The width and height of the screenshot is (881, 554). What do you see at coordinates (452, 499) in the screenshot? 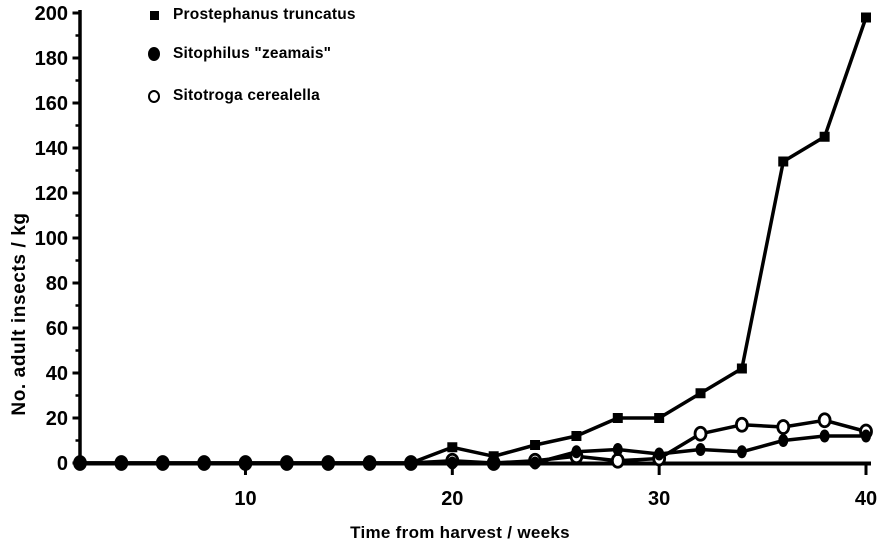
I see `x-tick-label: 20` at bounding box center [452, 499].